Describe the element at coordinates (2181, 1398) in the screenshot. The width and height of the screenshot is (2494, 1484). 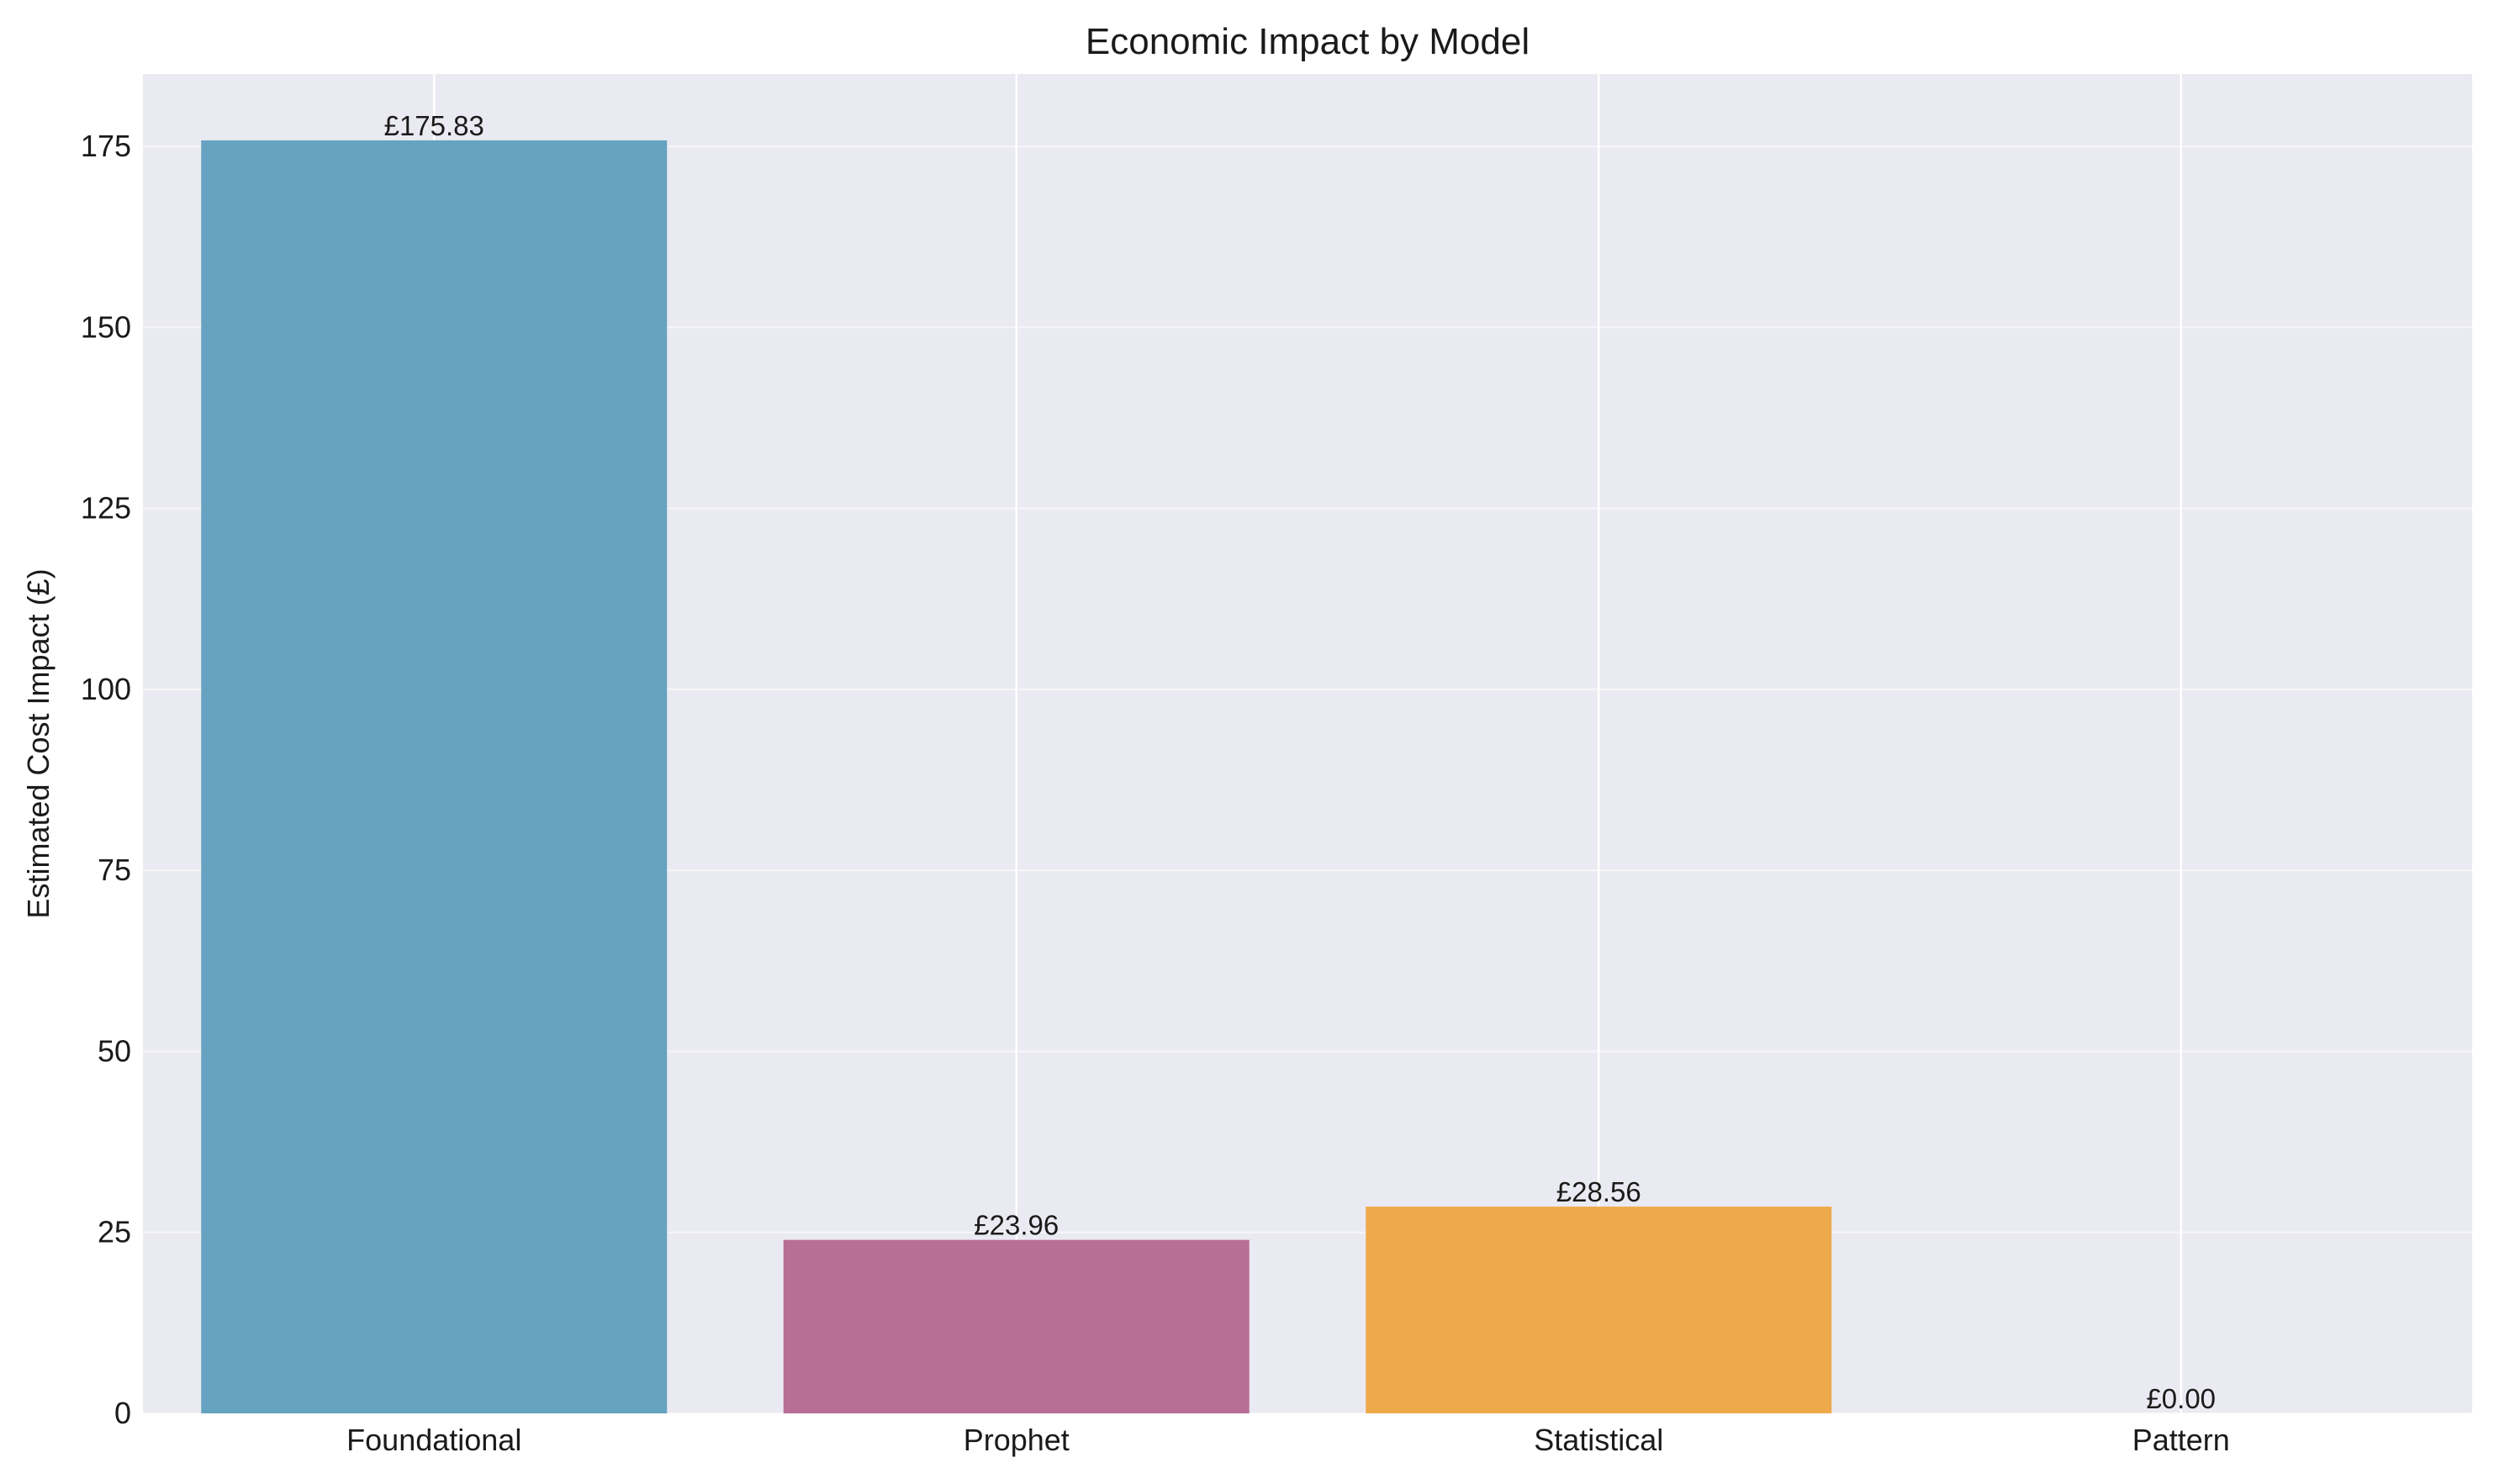
I see `bar-value-label-pattern: £0.00` at that location.